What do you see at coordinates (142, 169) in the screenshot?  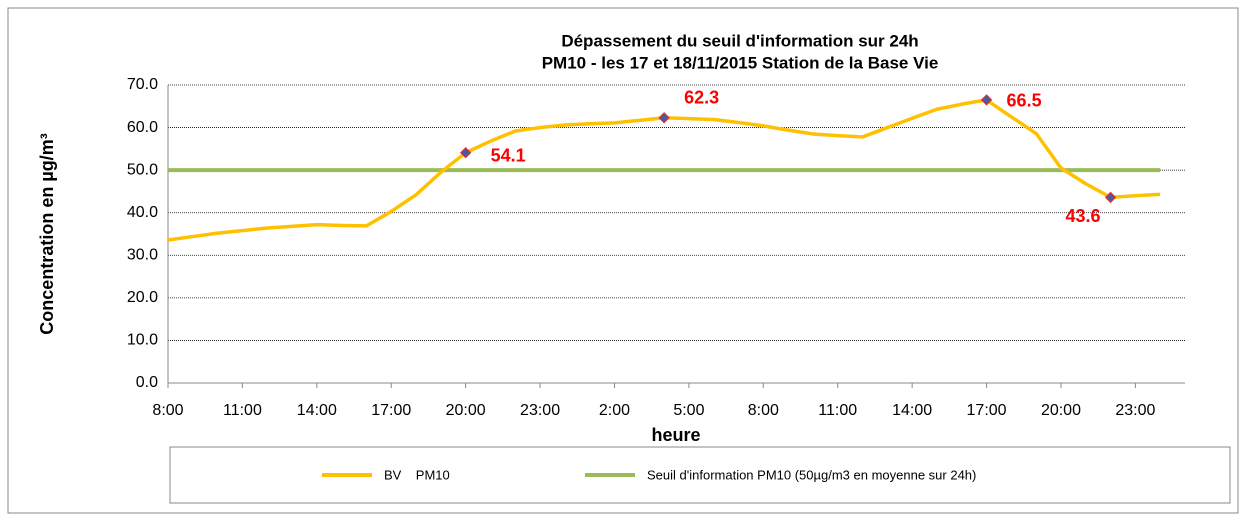 I see `y-tick-label: 50.0` at bounding box center [142, 169].